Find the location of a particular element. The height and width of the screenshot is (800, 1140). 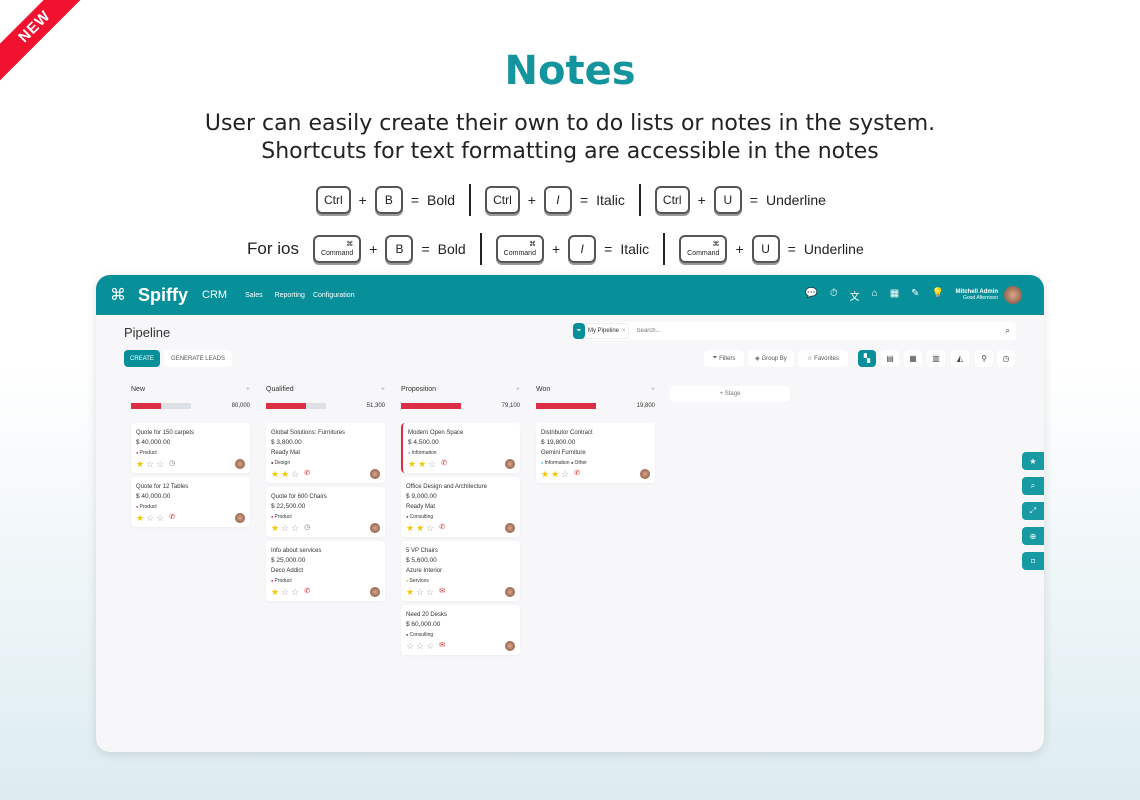

add-stage-button: + Stage is located at coordinates (730, 394).